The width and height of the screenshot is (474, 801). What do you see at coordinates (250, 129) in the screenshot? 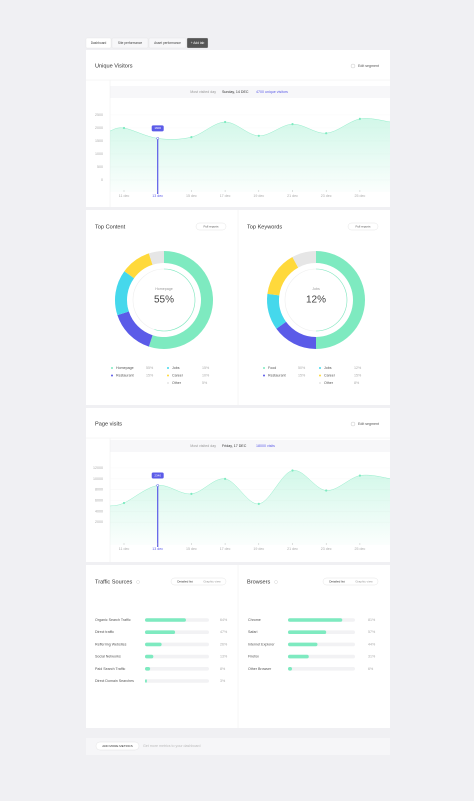
I see `line` at bounding box center [250, 129].